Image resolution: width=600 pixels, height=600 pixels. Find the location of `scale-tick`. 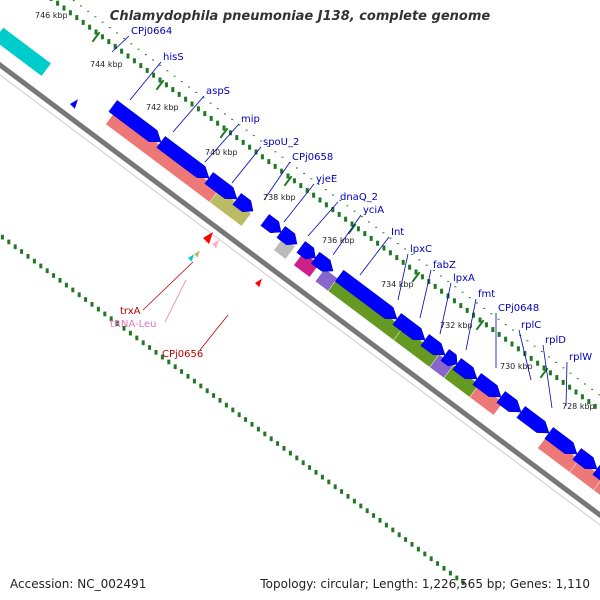

scale-tick is located at coordinates (224, 133).